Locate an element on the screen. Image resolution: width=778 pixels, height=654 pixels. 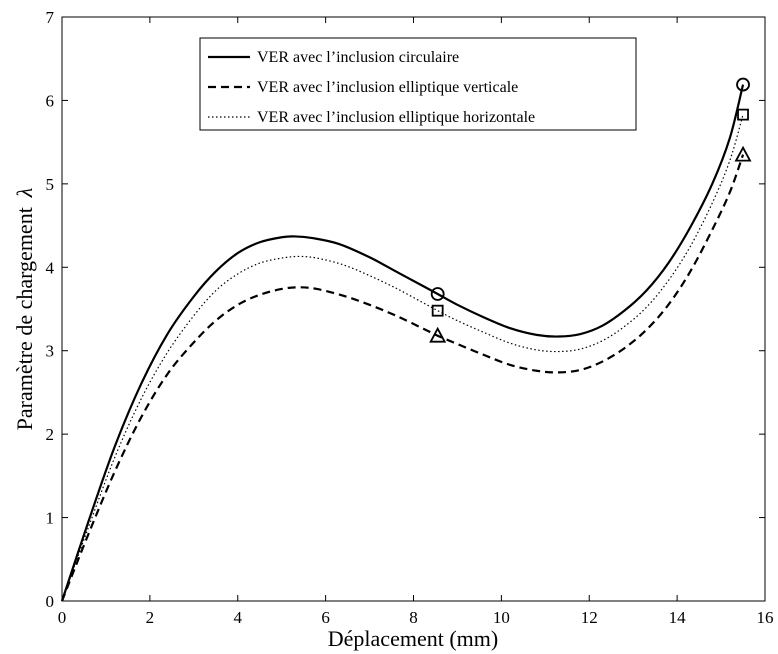
y-tick-label: 6 is located at coordinates (50, 100).